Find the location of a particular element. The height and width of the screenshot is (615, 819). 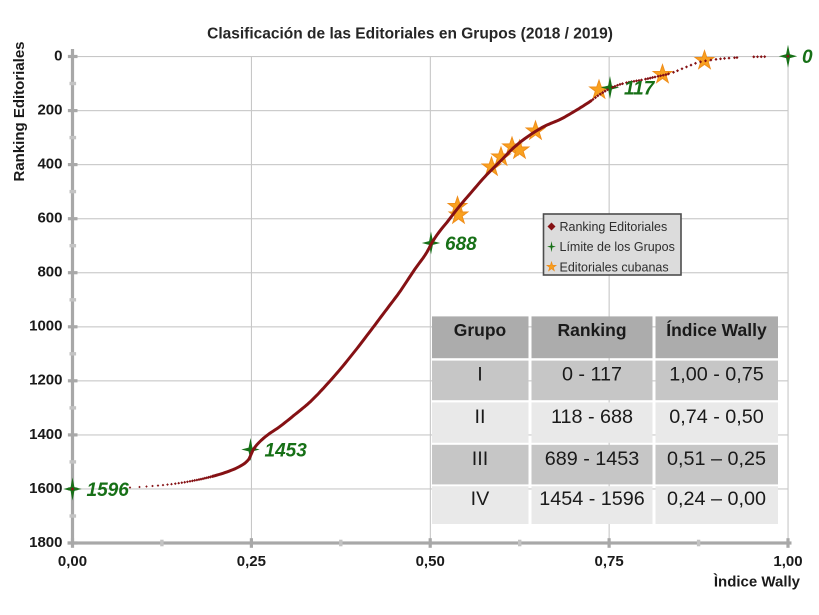

svg-text: 689 - 1453 is located at coordinates (592, 459).